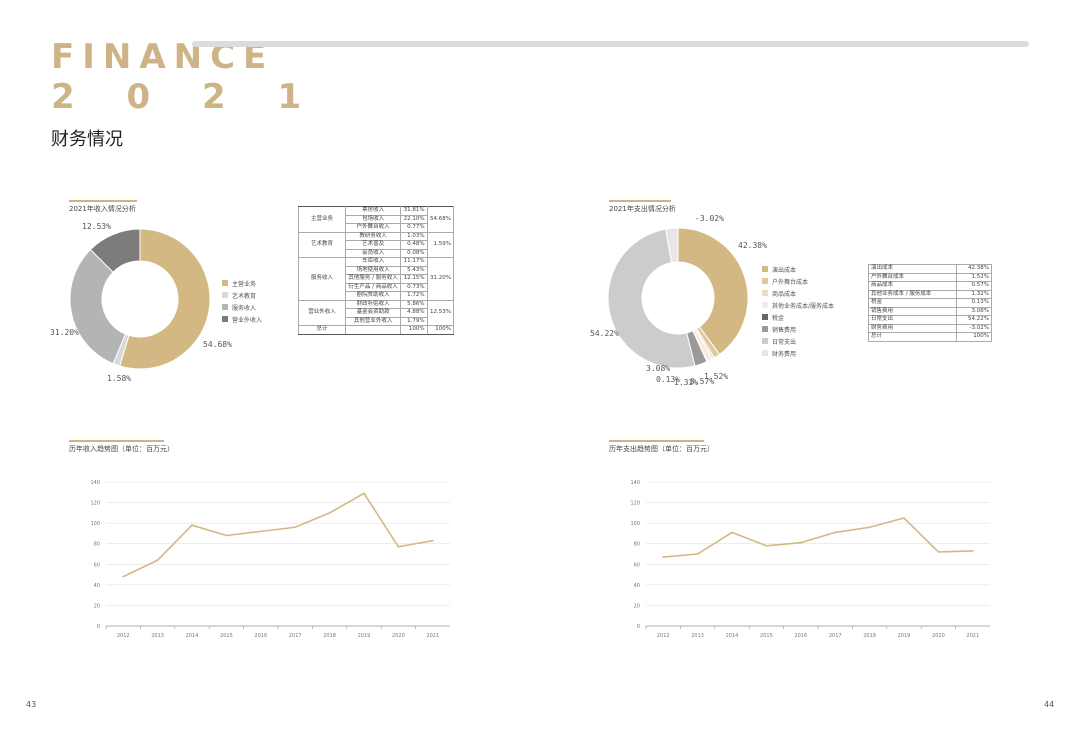 This screenshot has width=1080, height=732. What do you see at coordinates (637, 606) in the screenshot?
I see `expense-line-ytick: 20` at bounding box center [637, 606].